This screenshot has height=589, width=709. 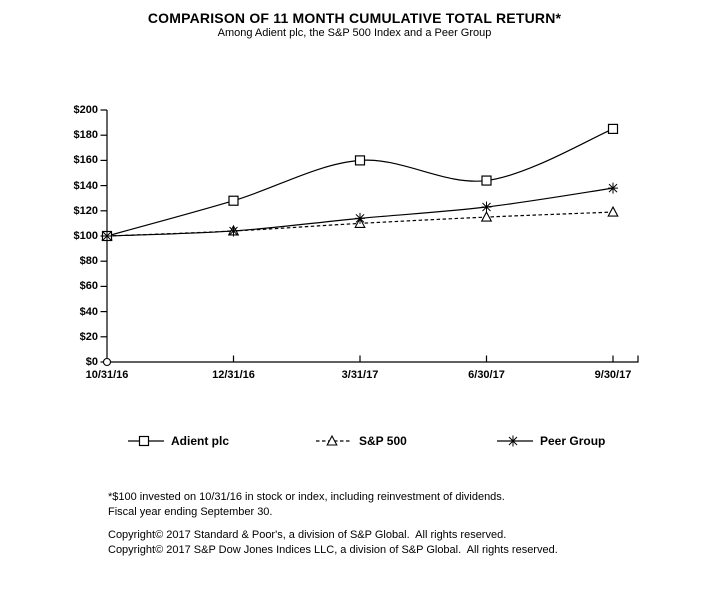 I want to click on y-axis-label: $180, so click(x=85, y=135).